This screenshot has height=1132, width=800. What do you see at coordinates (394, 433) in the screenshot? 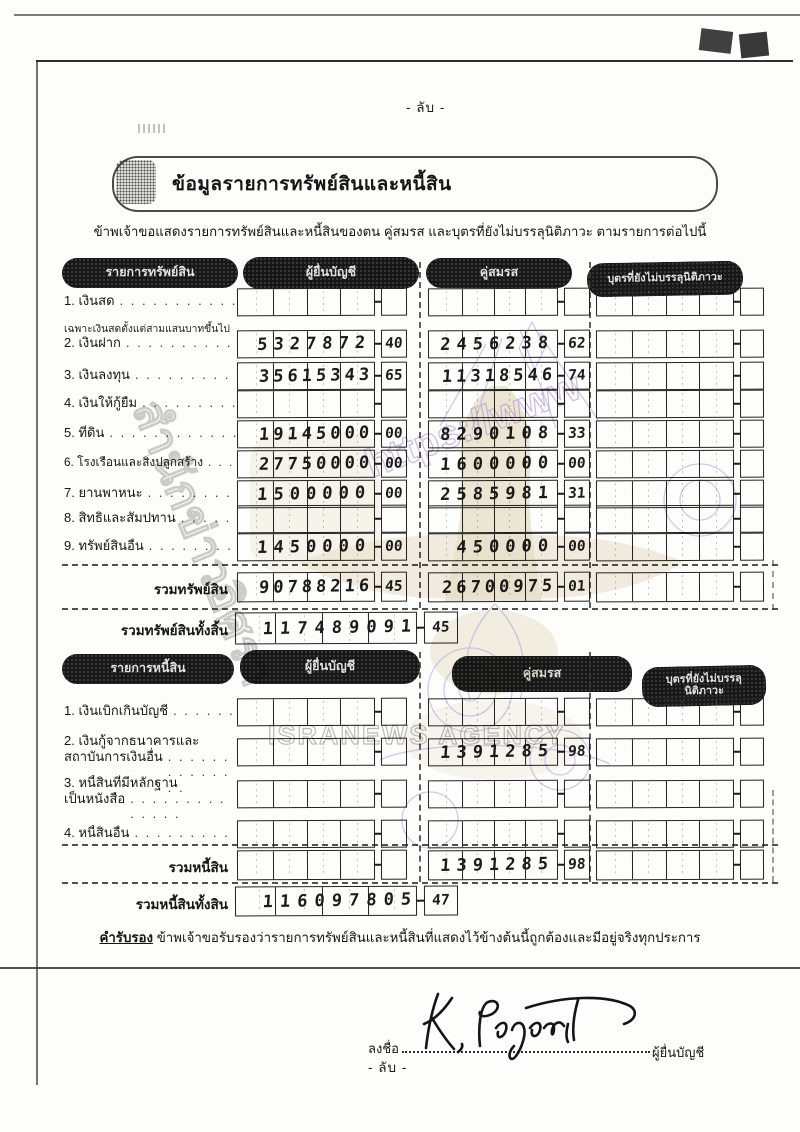
I see `handwritten-satang: 00` at bounding box center [394, 433].